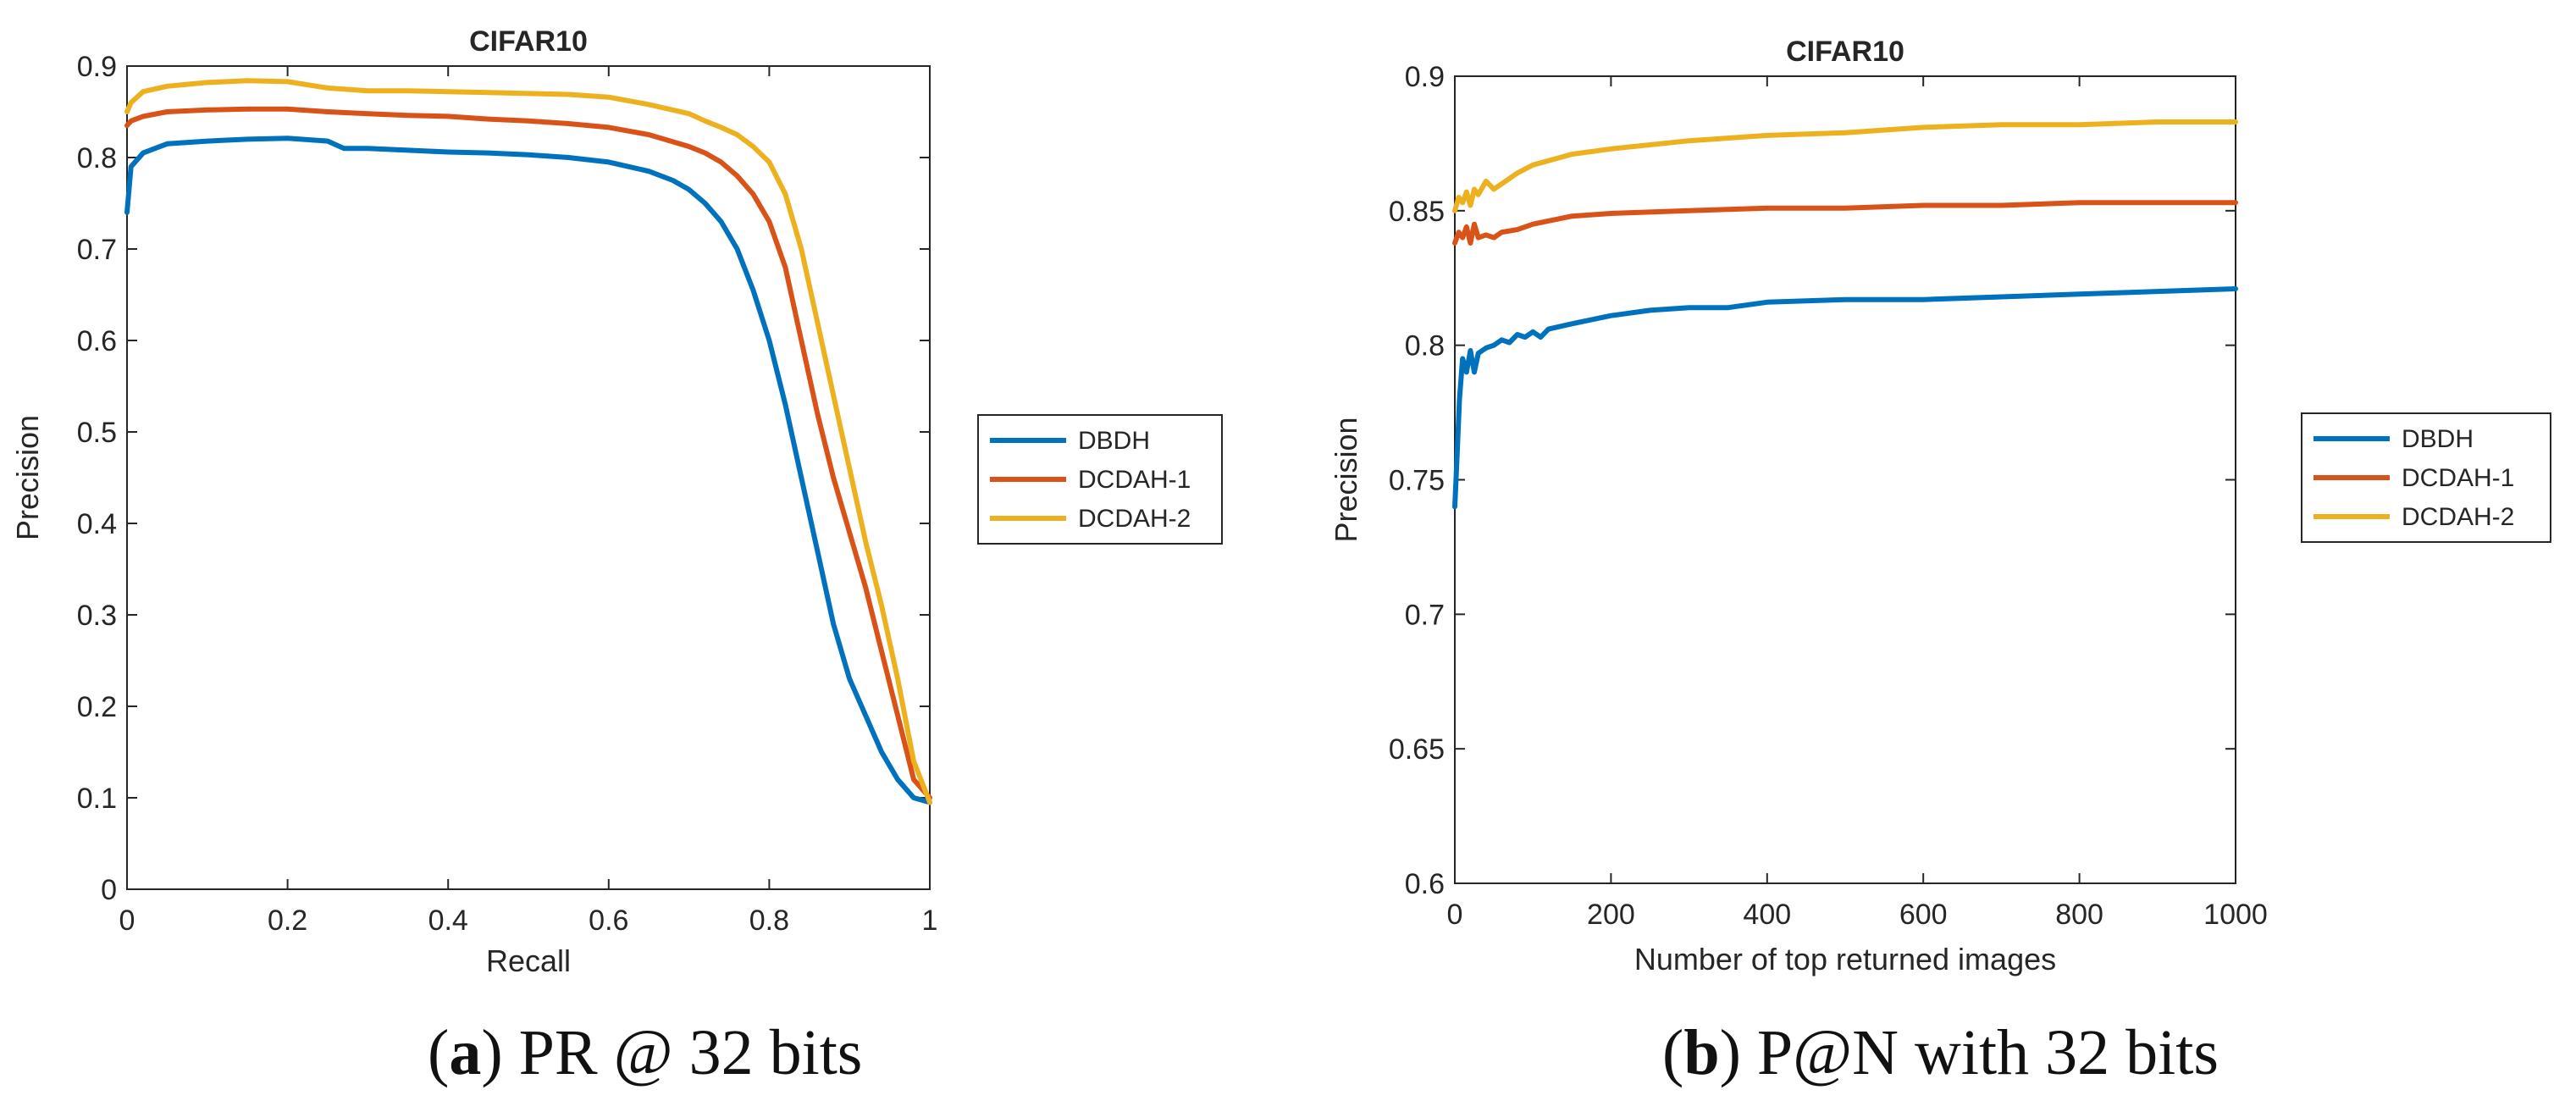 The height and width of the screenshot is (1112, 2576). Describe the element at coordinates (1425, 615) in the screenshot. I see `chart2-ytick-label: 0.7` at that location.